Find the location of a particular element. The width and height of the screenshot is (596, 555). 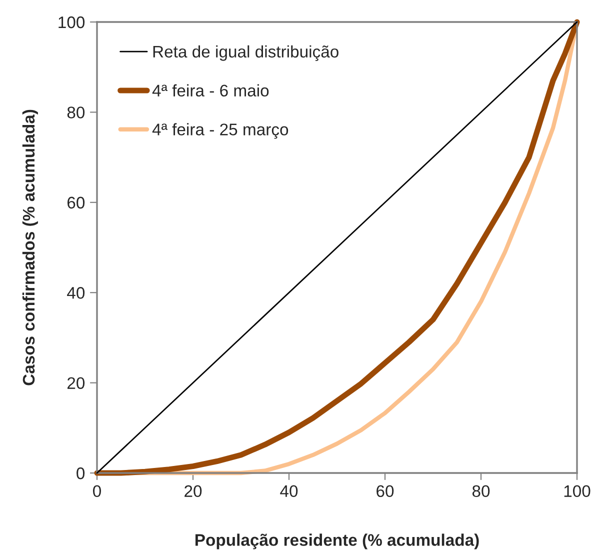

legend-label: Reta de igual distribuição is located at coordinates (245, 53).